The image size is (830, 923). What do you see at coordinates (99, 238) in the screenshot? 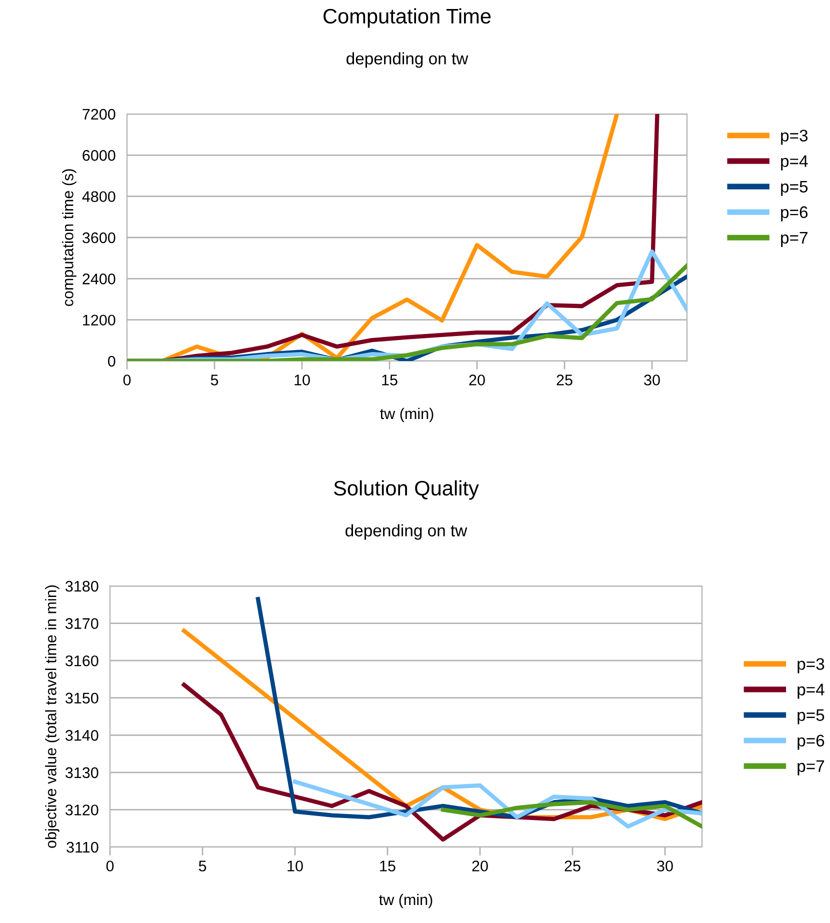
I see `y-tick-label: 3600` at bounding box center [99, 238].